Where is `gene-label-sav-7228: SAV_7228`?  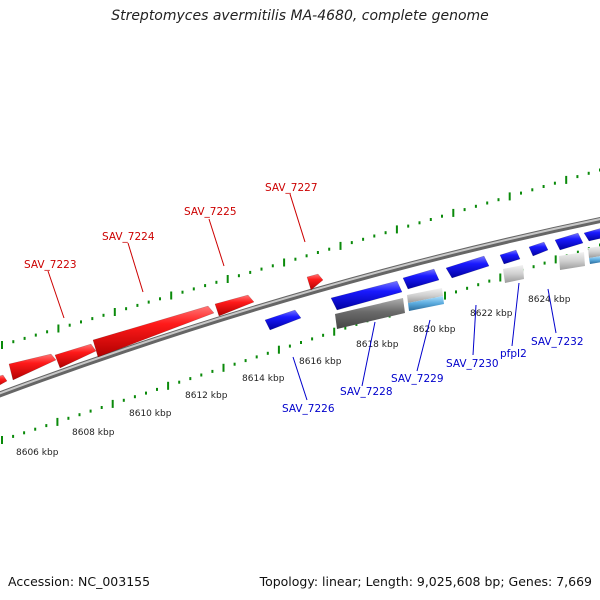
gene-label-sav-7228: SAV_7228 is located at coordinates (366, 392).